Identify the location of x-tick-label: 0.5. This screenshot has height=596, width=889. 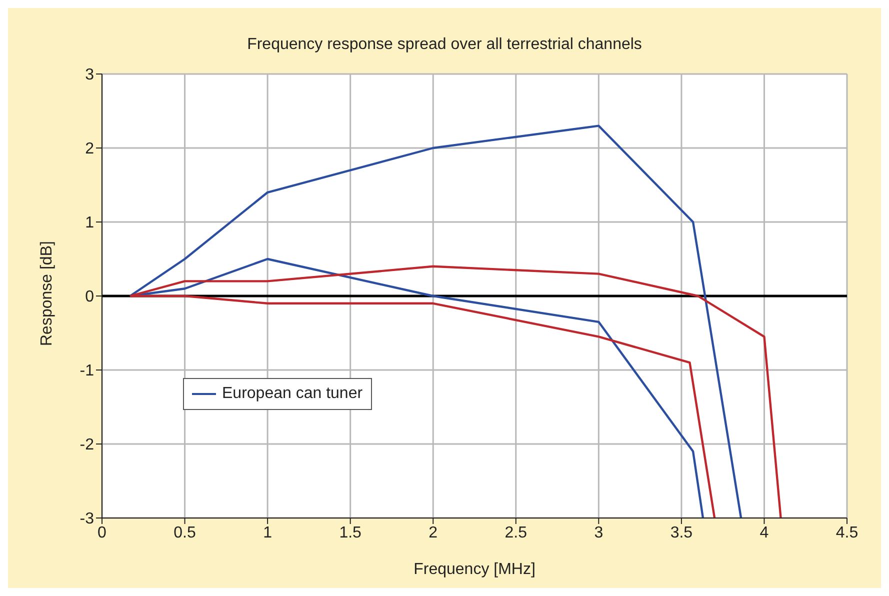
(185, 533).